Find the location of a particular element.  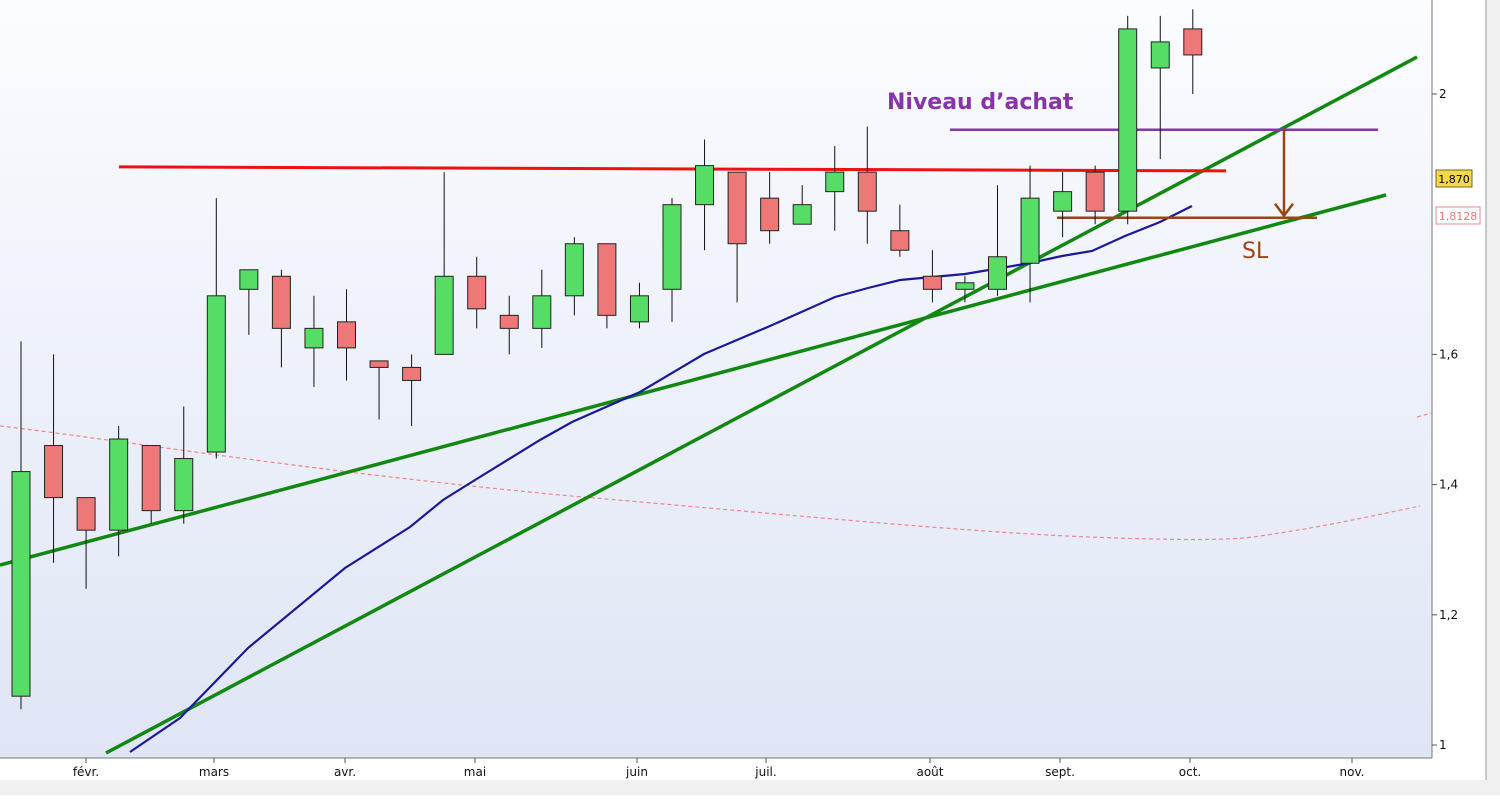

price-badge: 1,870 is located at coordinates (1454, 178).